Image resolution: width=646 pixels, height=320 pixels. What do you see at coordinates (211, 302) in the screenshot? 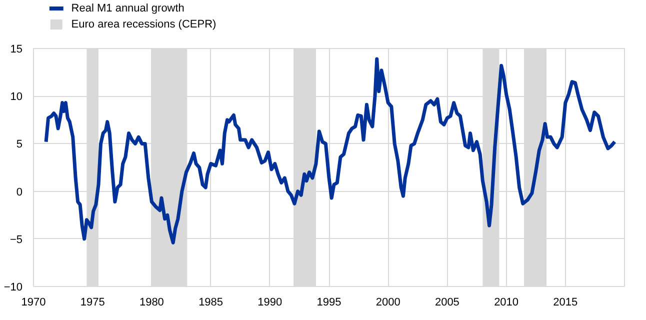
I see `x-tick-label: 1985` at bounding box center [211, 302].